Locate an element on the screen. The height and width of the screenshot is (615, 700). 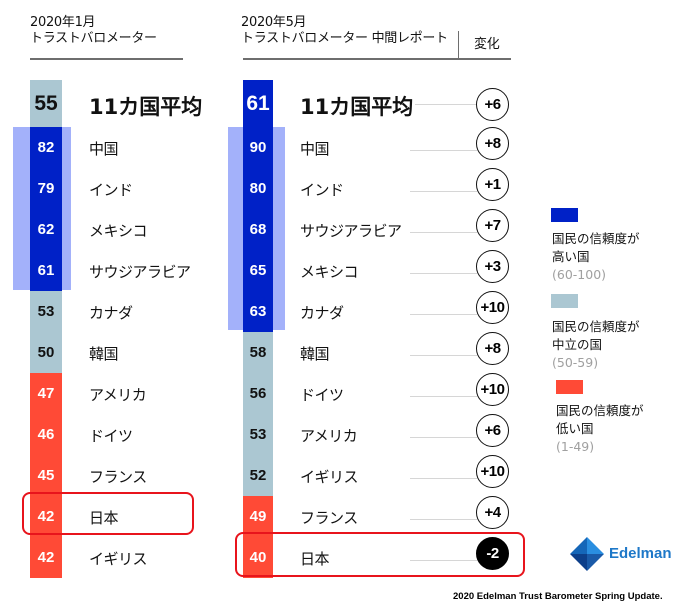
right-country-label: サウジアラビア is located at coordinates (351, 230).